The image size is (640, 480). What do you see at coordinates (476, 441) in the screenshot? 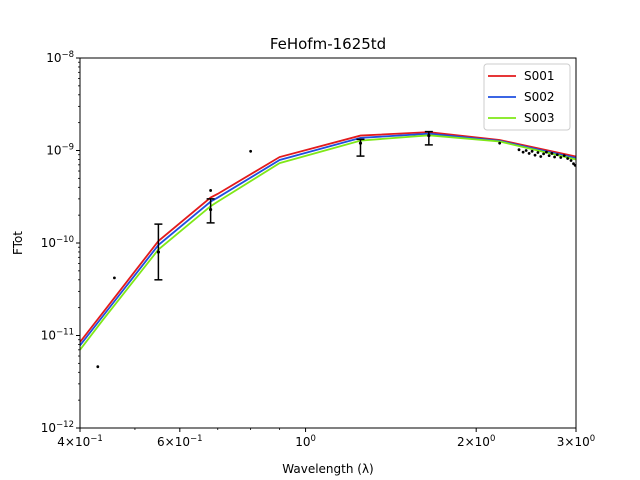
I see `x-tick-label: 2×100` at bounding box center [476, 441].